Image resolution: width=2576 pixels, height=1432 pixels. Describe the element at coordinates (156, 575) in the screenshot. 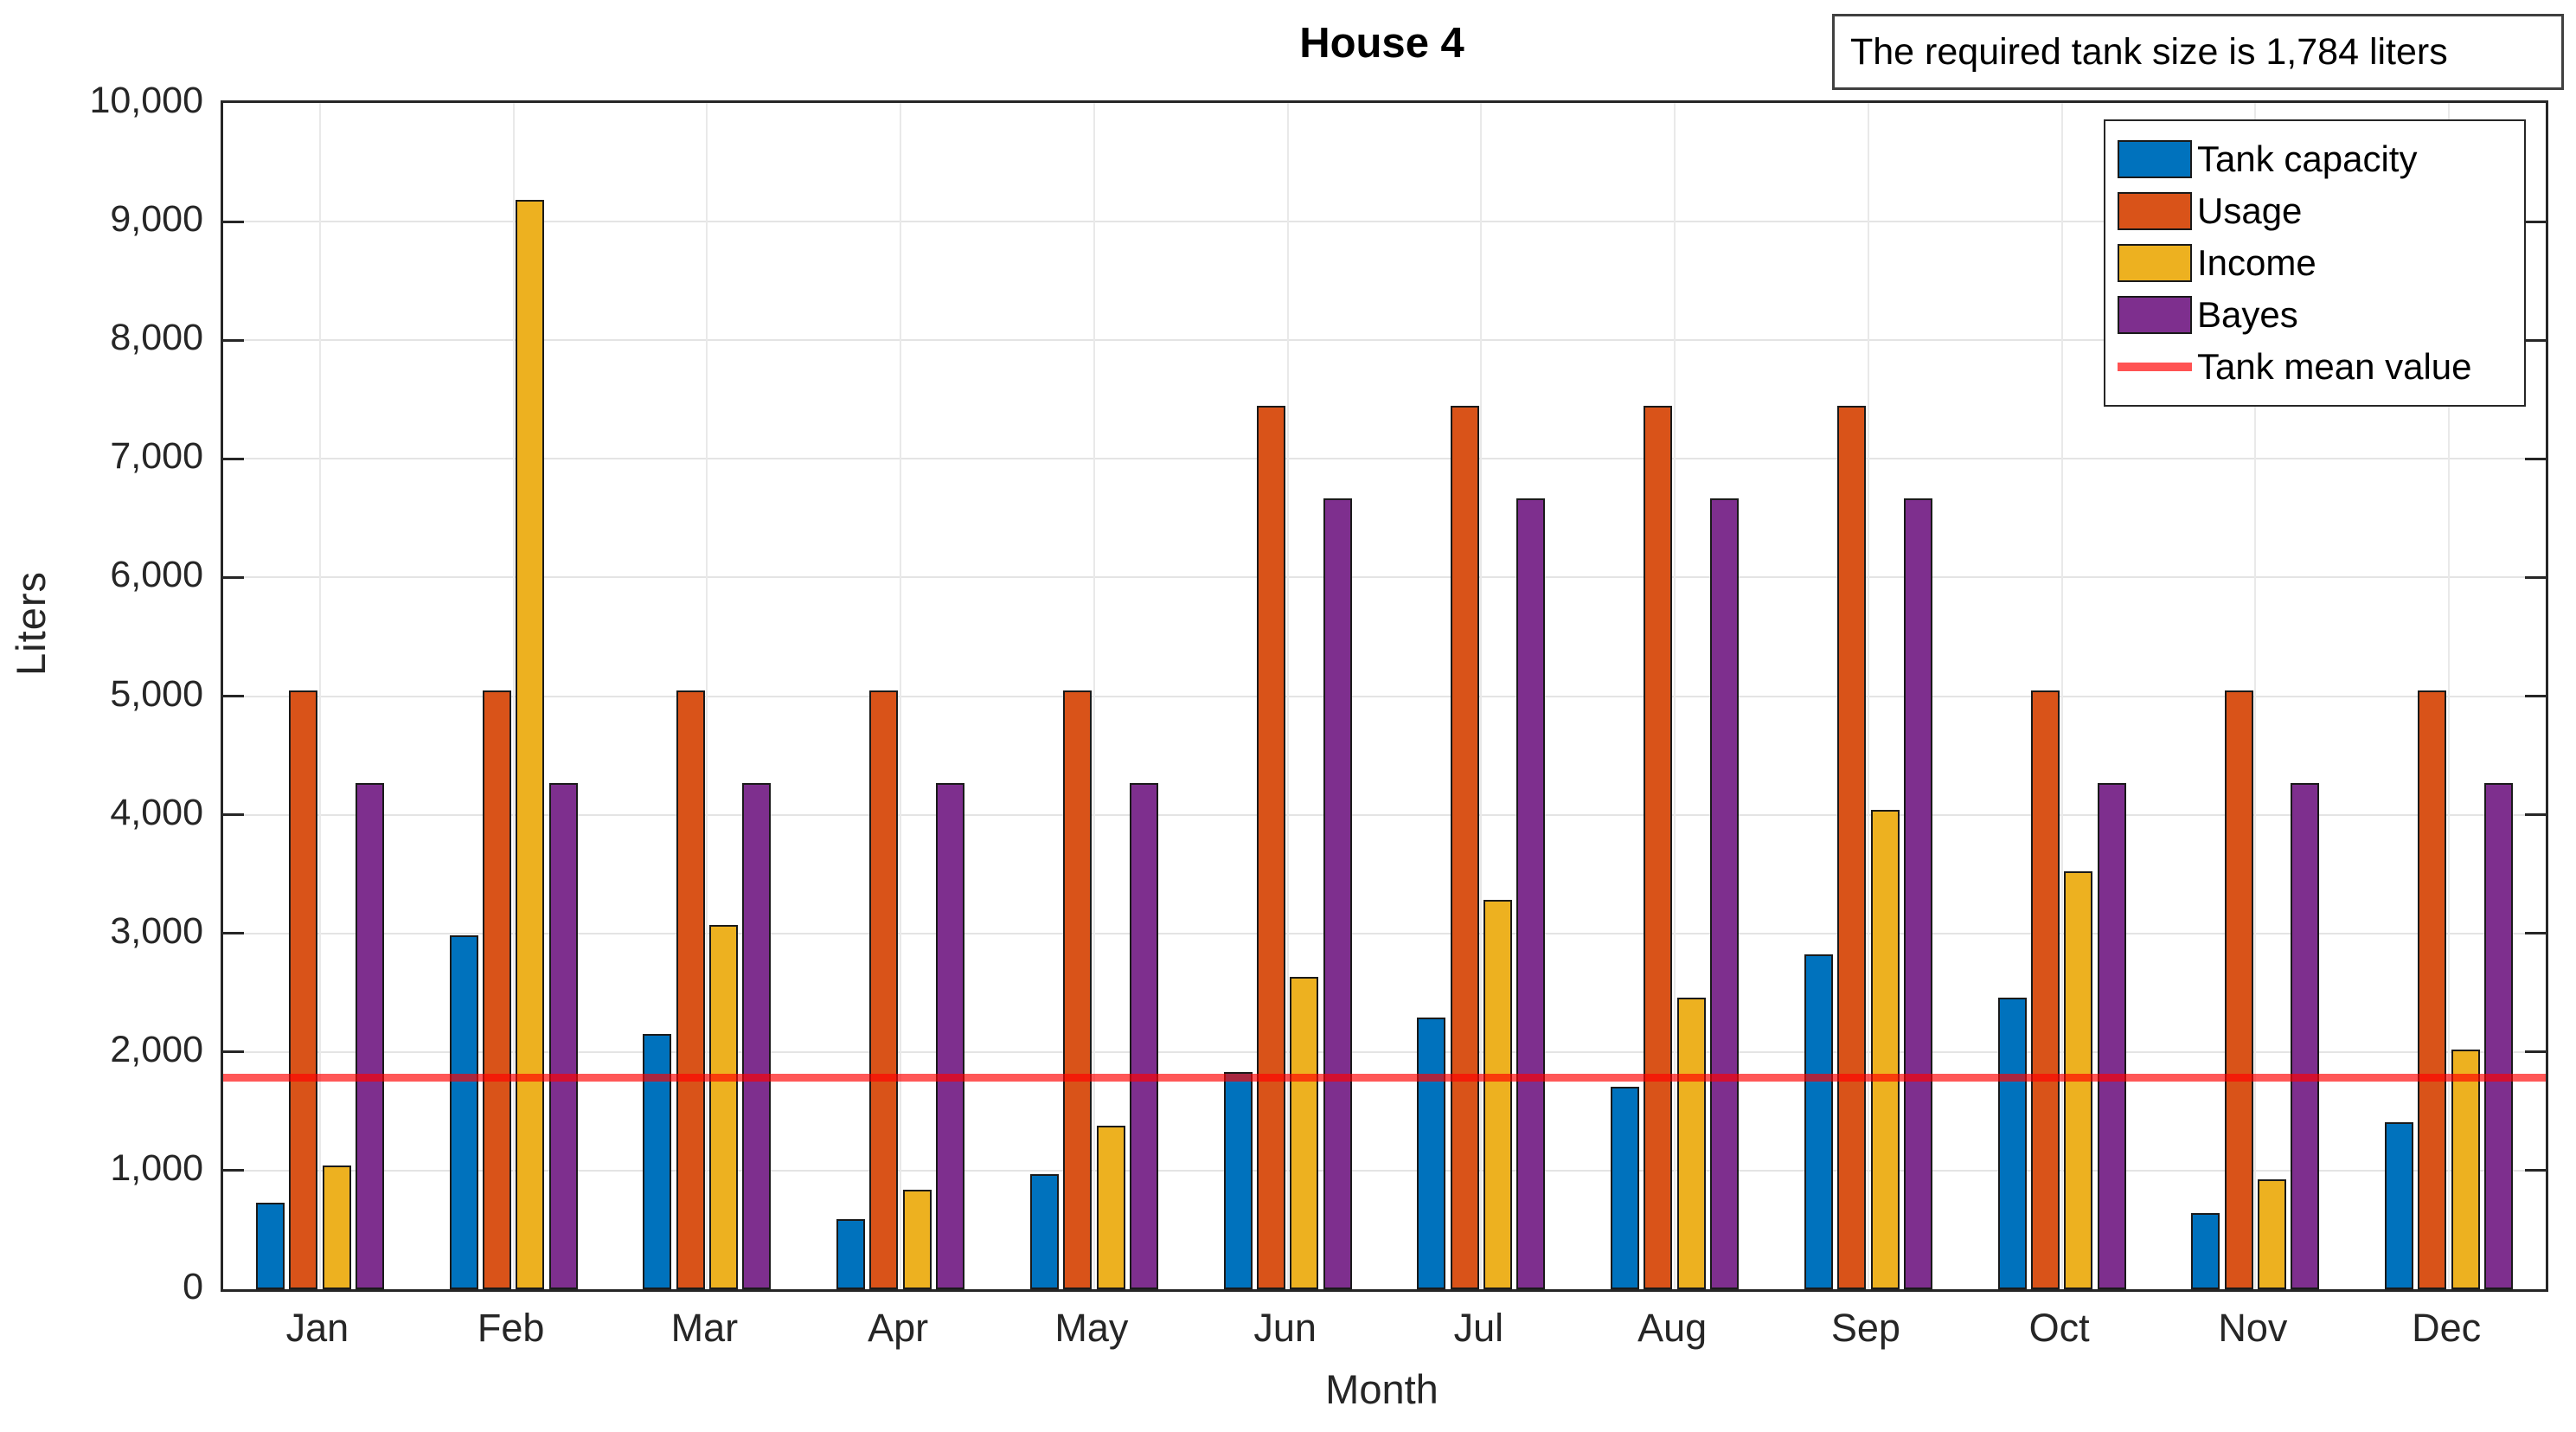

I see `y-tick-label: 6,000` at that location.